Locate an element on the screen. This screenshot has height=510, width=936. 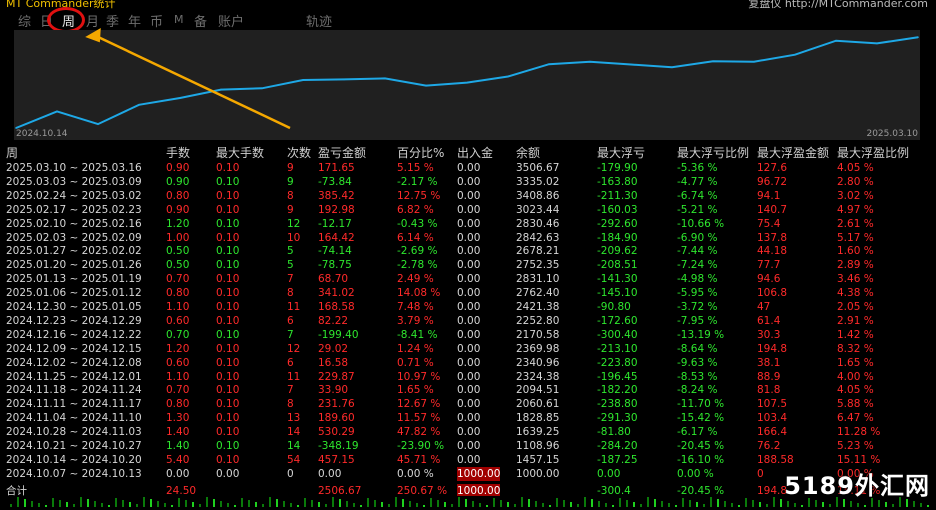
cell-col-5: -2.78 % is located at coordinates (417, 265).